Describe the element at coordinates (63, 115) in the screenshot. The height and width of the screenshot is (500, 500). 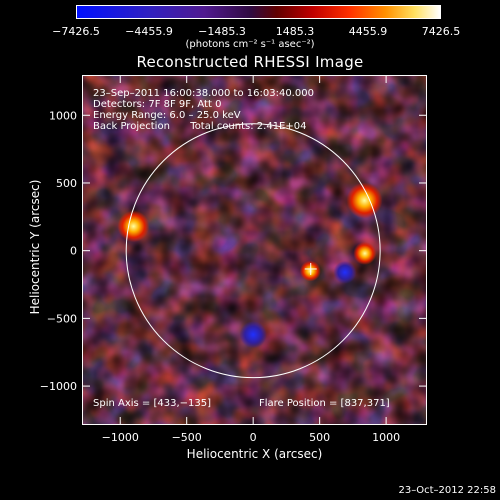
I see `y-tick-label: 1000` at that location.